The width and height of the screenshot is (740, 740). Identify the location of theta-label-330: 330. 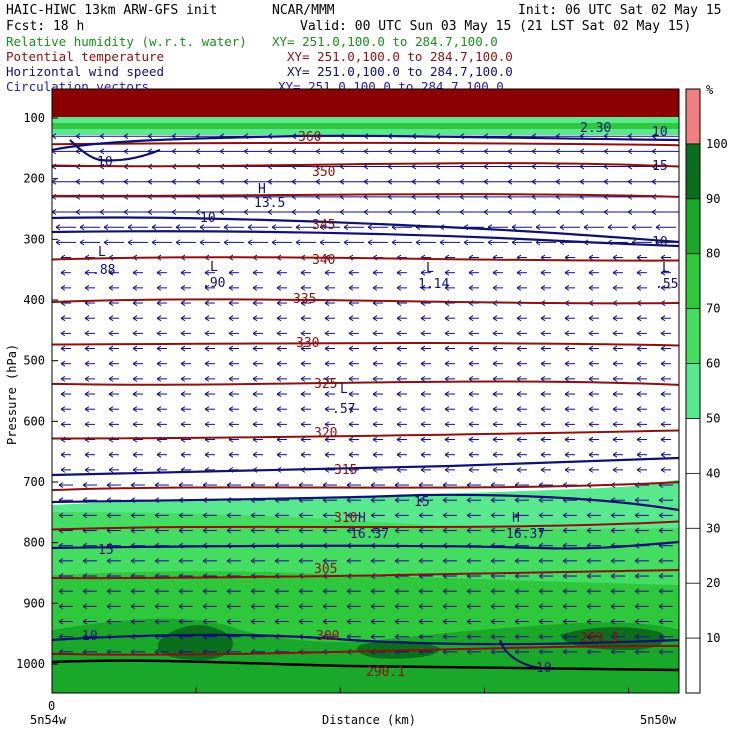
(307, 343).